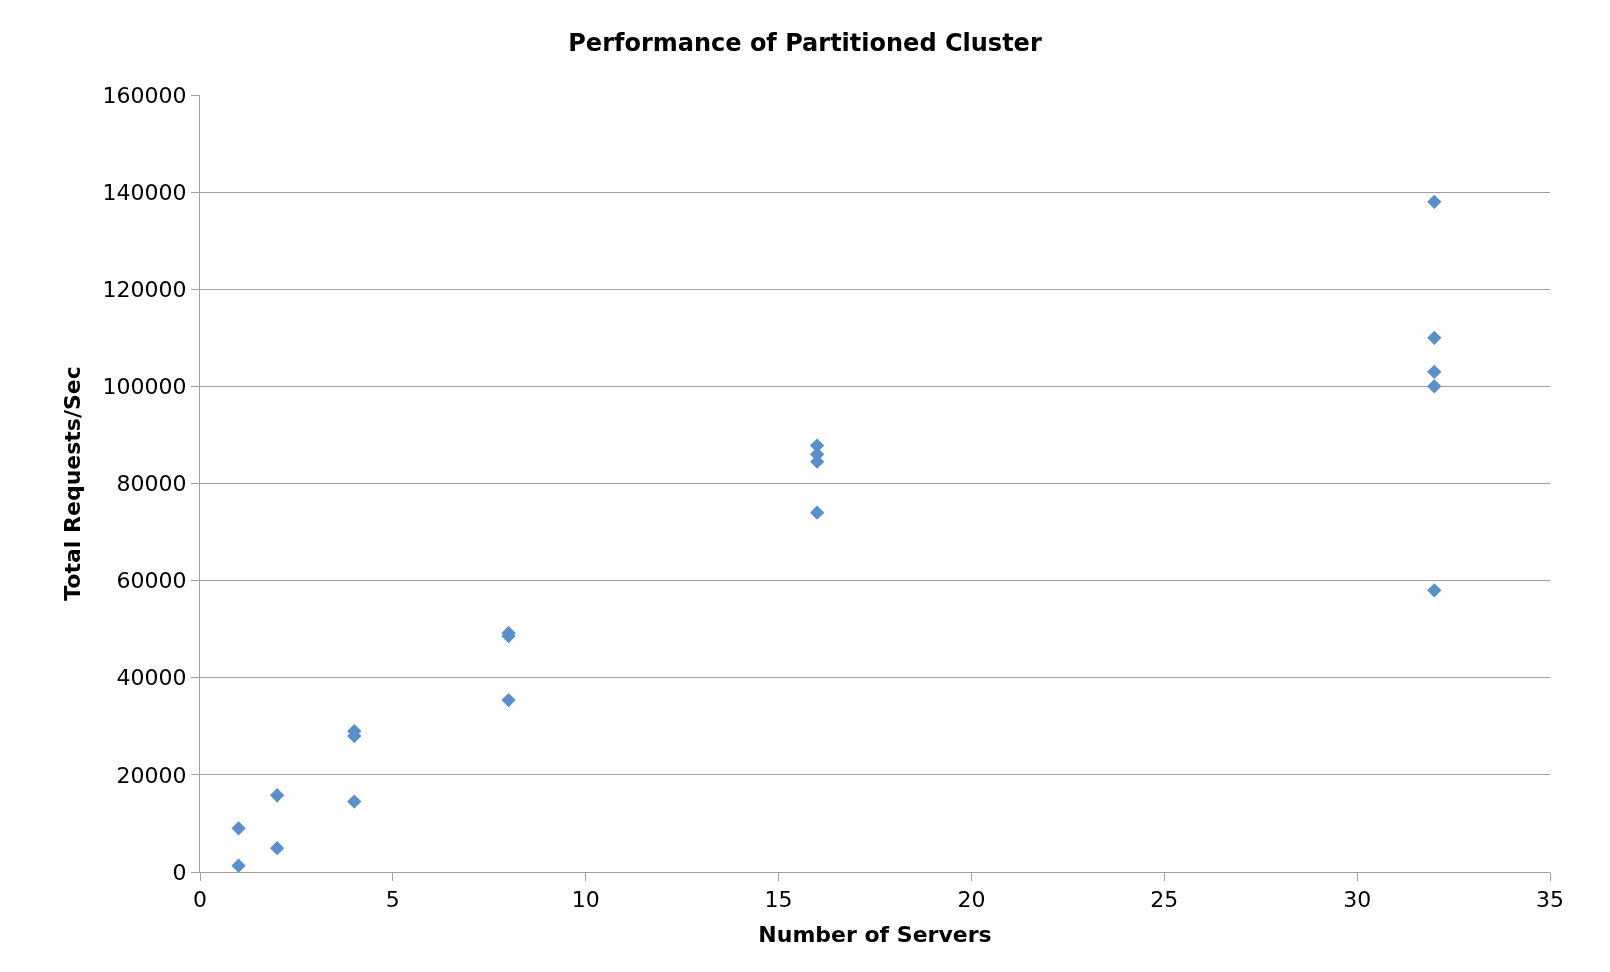  Describe the element at coordinates (151, 581) in the screenshot. I see `y-tick-label: 60000` at that location.